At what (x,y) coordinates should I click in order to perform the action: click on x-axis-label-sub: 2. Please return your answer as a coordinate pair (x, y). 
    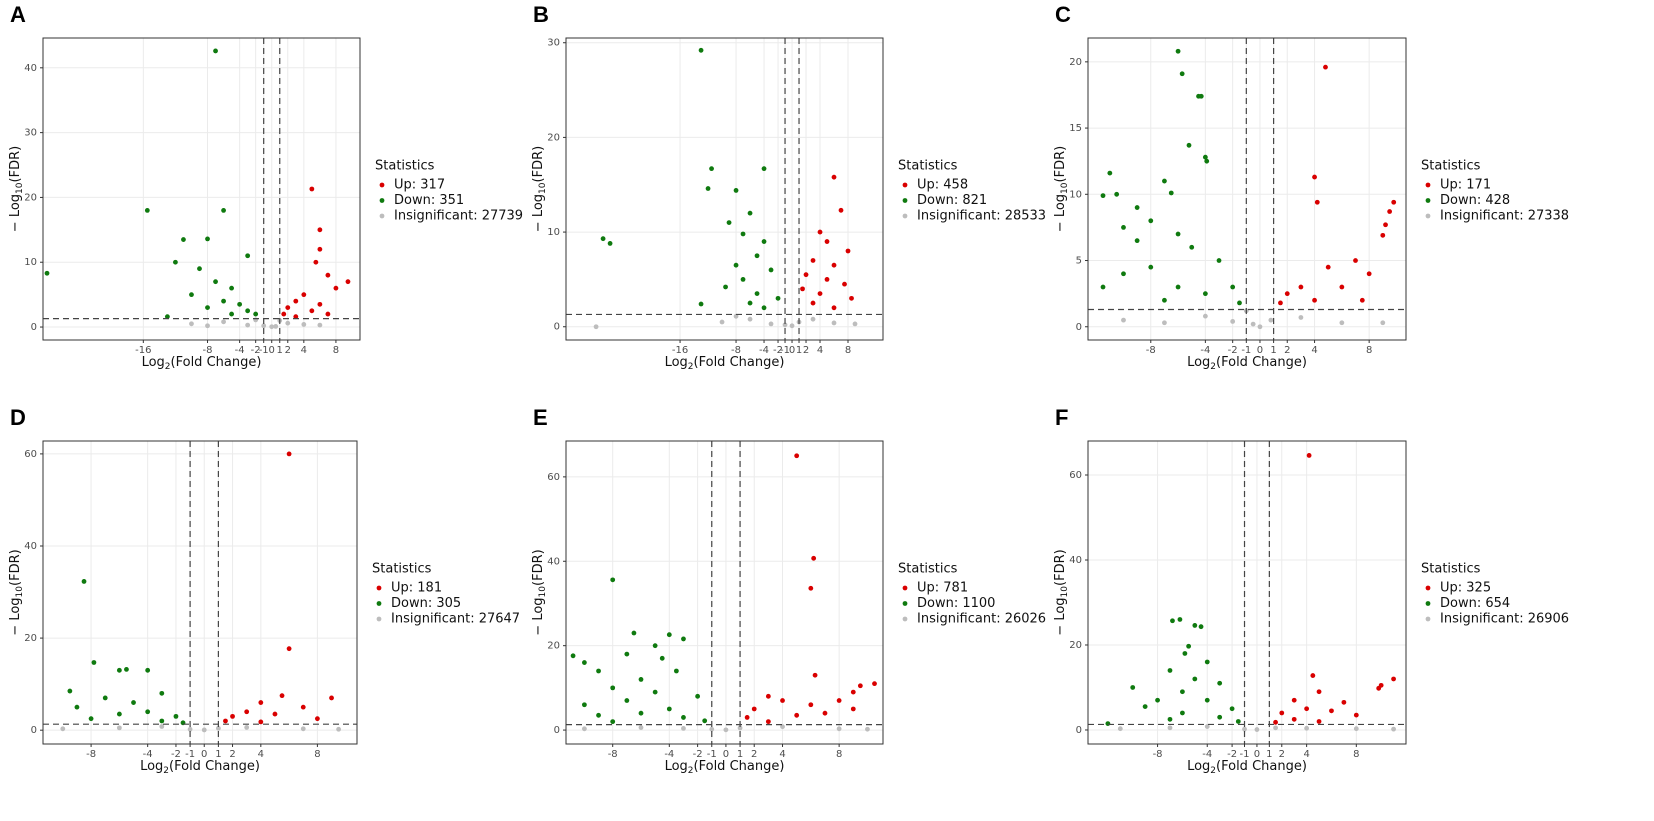
    Looking at the image, I should click on (1213, 367).